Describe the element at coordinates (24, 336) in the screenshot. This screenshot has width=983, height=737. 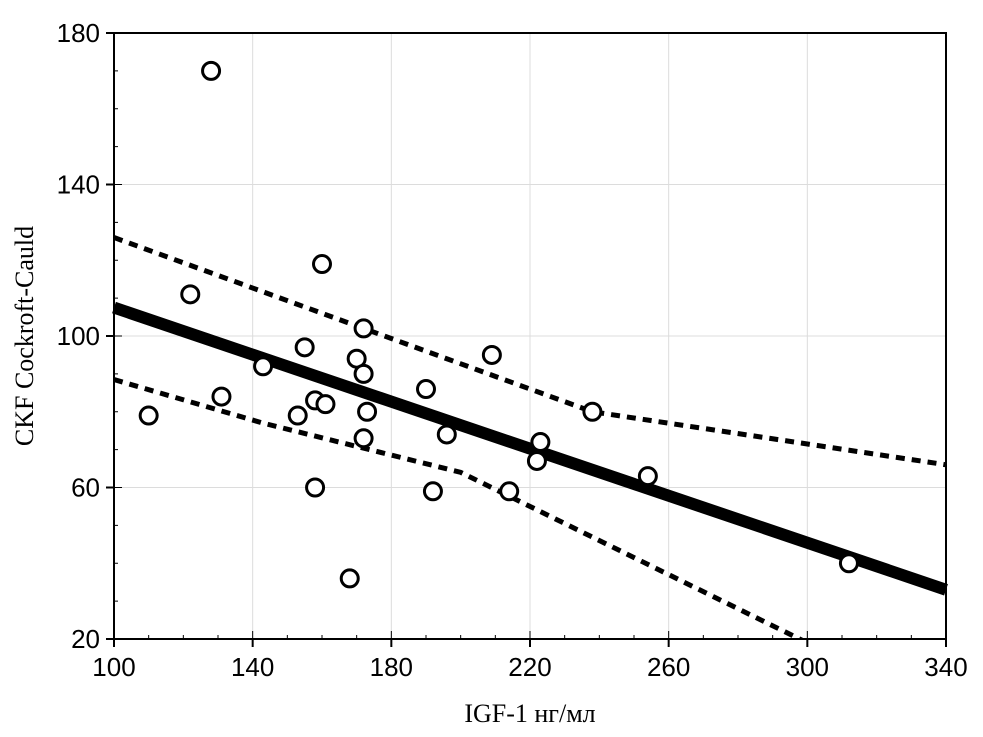
I see `y-axis-title: CKF Cockroft-Cauld` at that location.